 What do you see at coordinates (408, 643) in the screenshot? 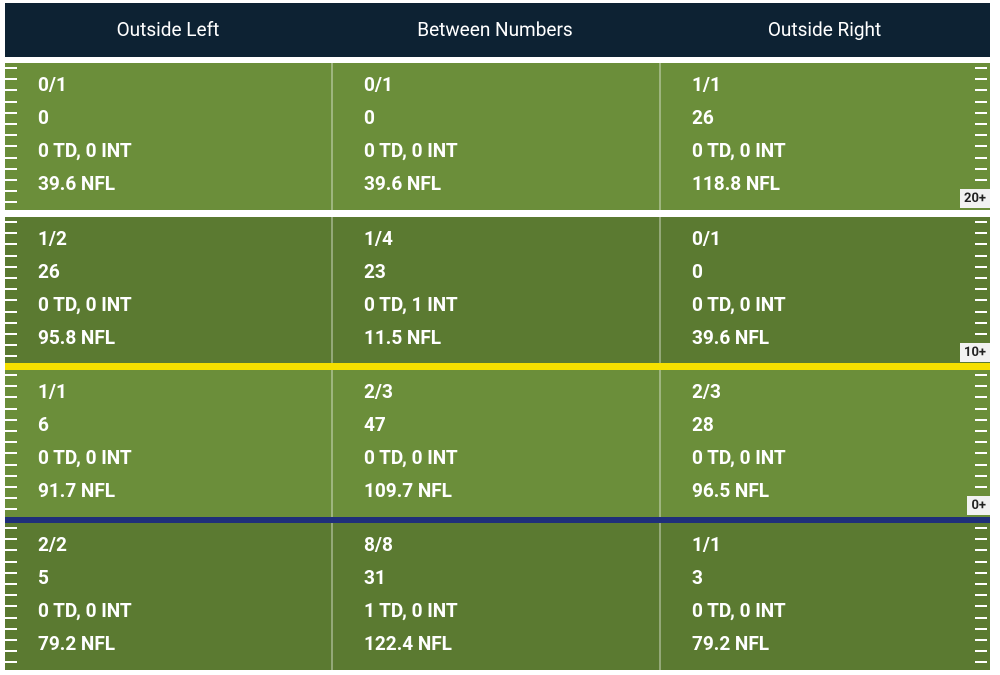
I see `cell-stat: 122.4 NFL` at bounding box center [408, 643].